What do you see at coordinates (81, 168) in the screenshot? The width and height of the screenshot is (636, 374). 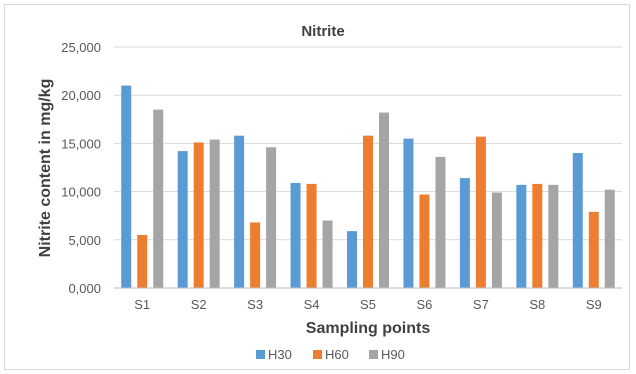 I see `y-axis-ticks: 0,000 5,000 10,000 15,000 20,000 25,000` at bounding box center [81, 168].